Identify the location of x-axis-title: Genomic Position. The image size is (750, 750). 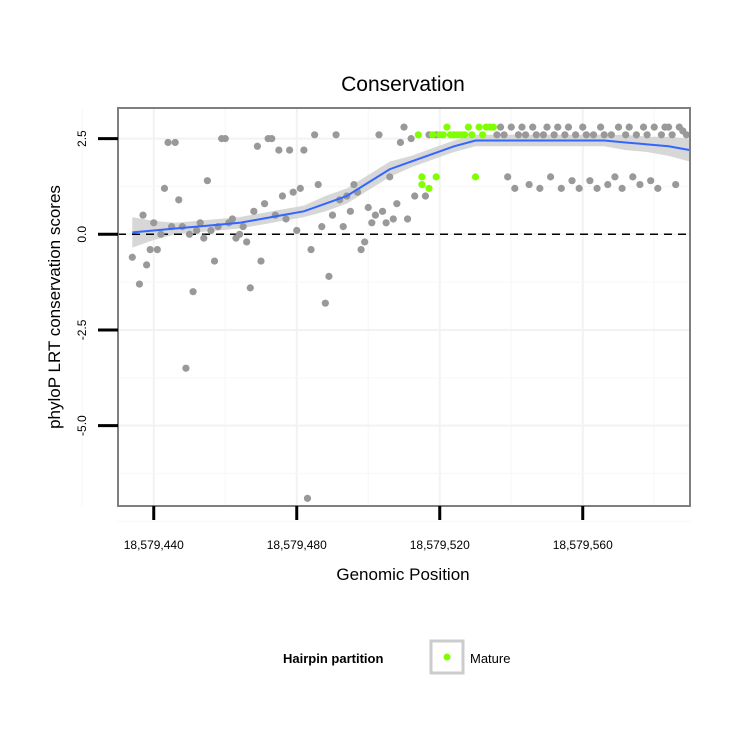
(402, 574).